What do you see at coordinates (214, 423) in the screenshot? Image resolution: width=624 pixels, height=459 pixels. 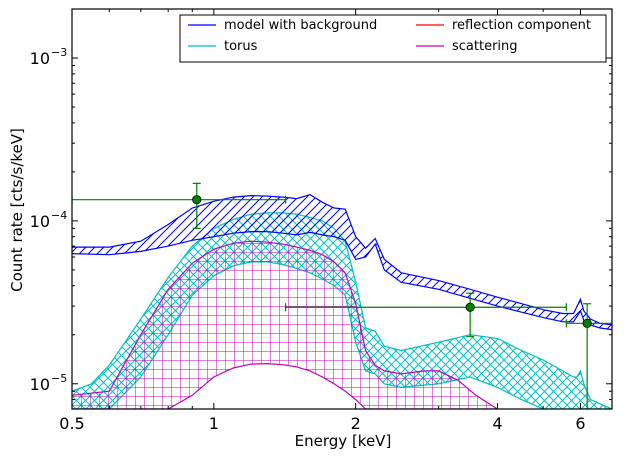 I see `x-tick-label: 1` at bounding box center [214, 423].